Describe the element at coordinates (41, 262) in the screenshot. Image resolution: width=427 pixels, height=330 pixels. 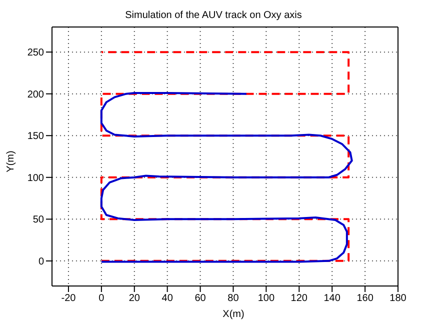
I see `y-tick-label: 0` at that location.